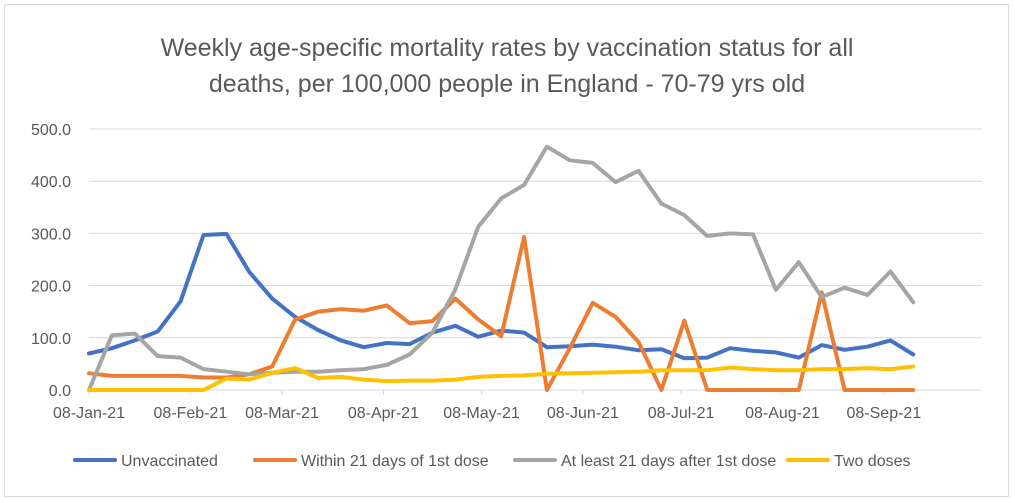 This screenshot has height=503, width=1015. Describe the element at coordinates (395, 461) in the screenshot. I see `legend-label: Within 21 days of 1st dose` at that location.